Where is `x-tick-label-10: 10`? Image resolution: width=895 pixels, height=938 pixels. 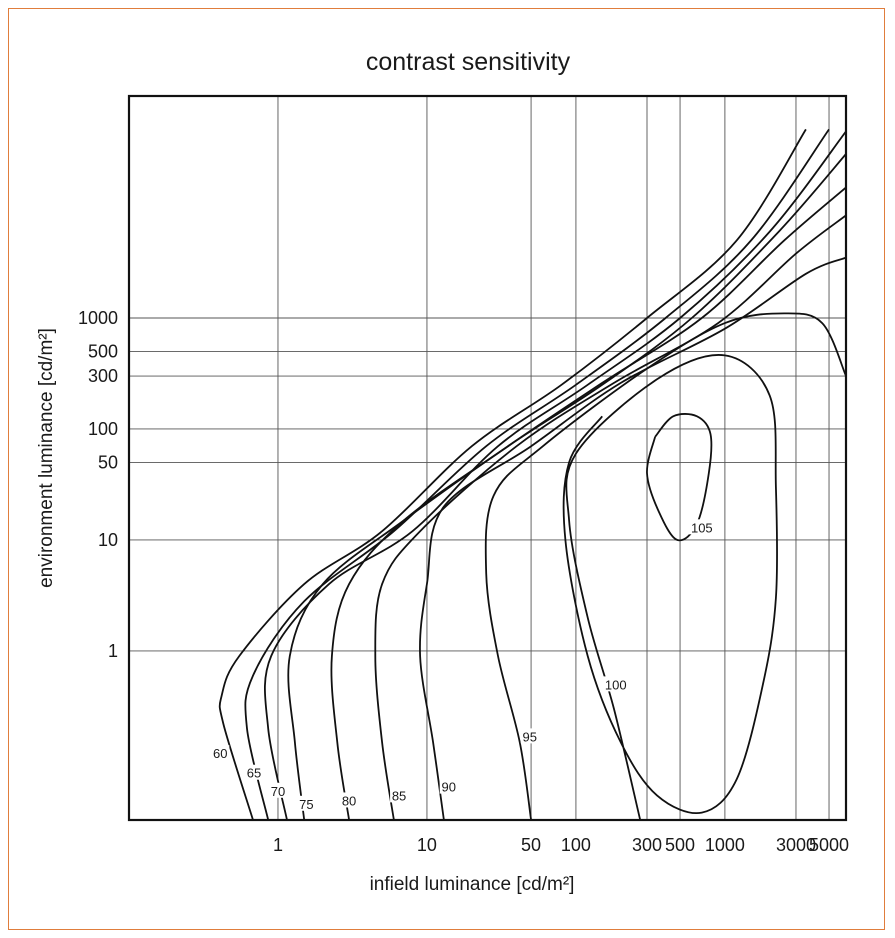 x-tick-label-10: 10 is located at coordinates (427, 845).